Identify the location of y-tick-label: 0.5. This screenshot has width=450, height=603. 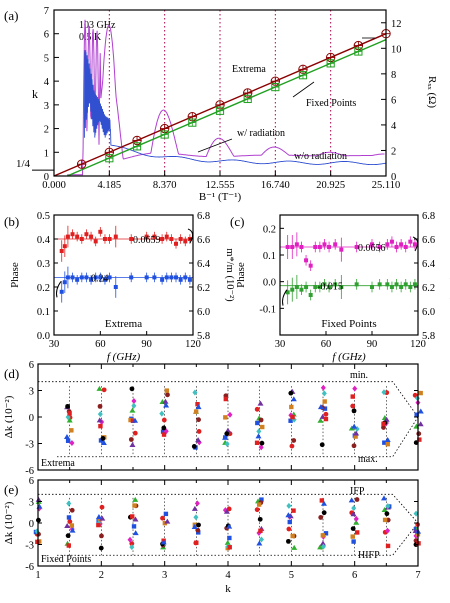
(43, 216).